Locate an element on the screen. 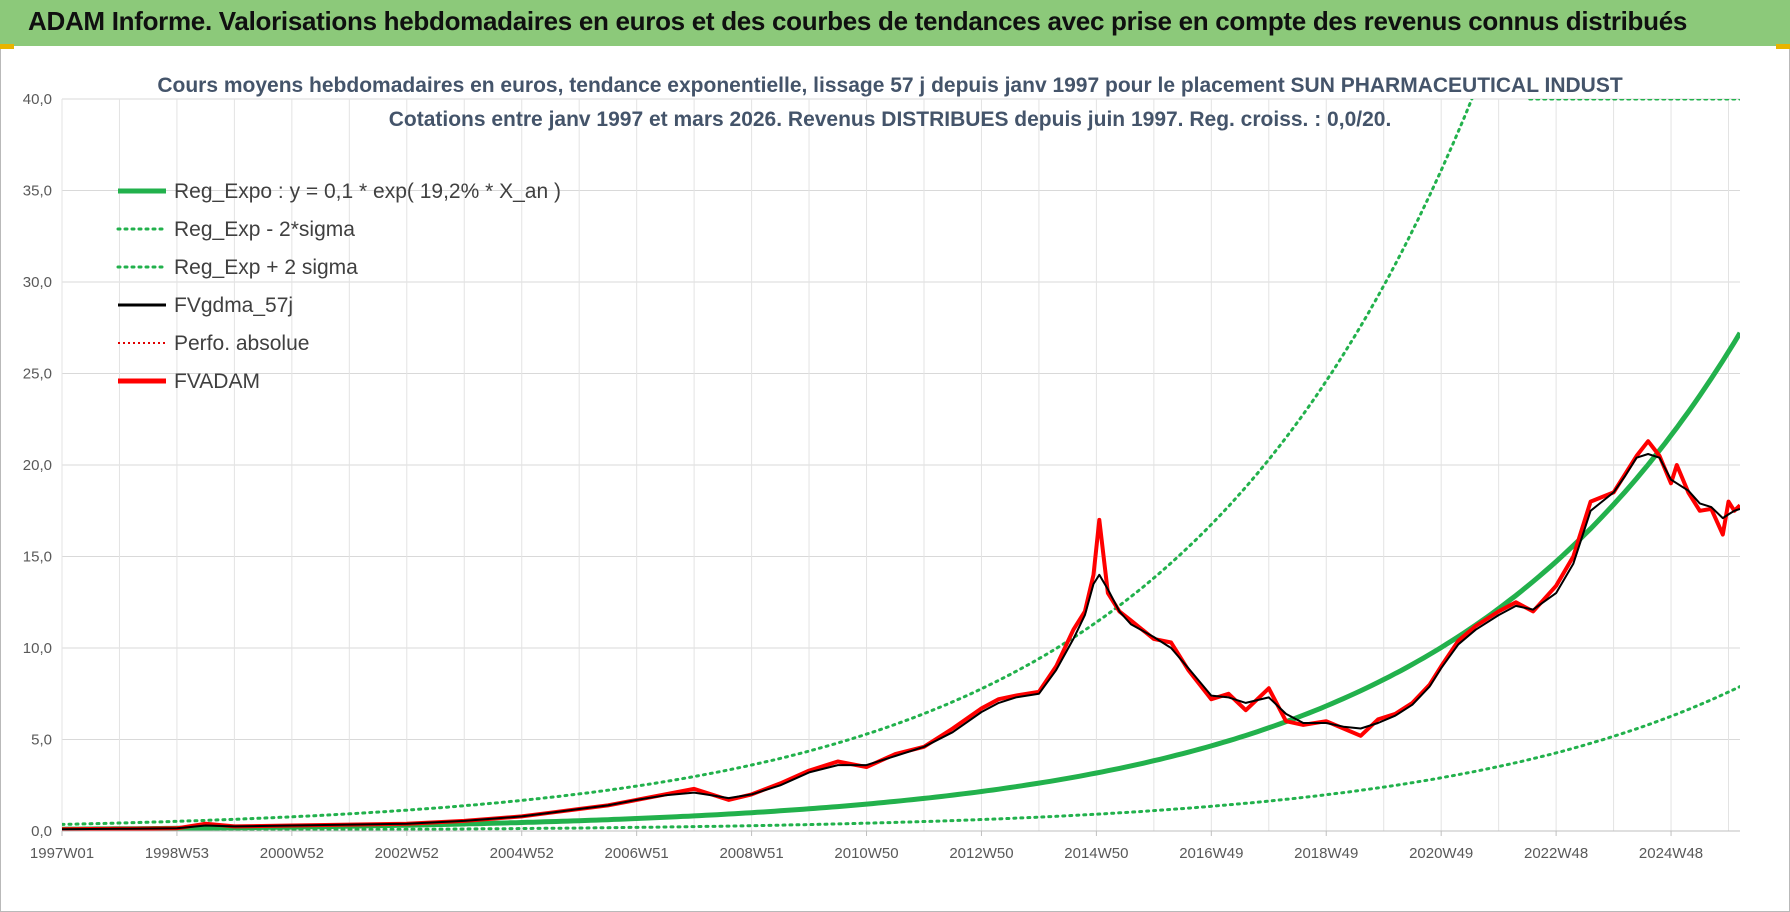  legend-label: Reg_Exp - 2*sigma is located at coordinates (264, 229).